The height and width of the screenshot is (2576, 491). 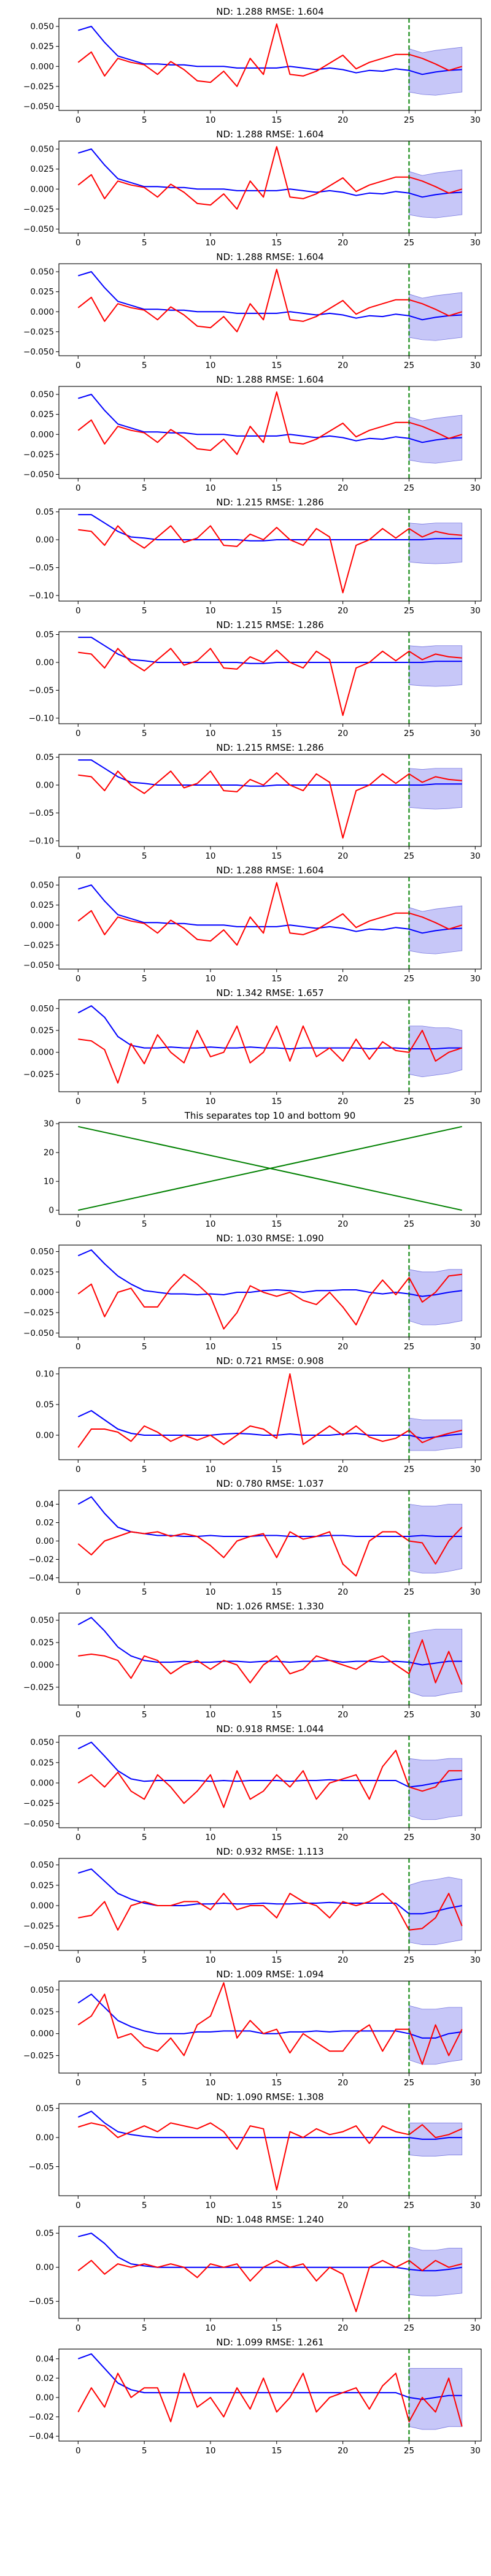 I want to click on chart-title: ND: 1.288 RMSE: 1.604, so click(x=269, y=870).